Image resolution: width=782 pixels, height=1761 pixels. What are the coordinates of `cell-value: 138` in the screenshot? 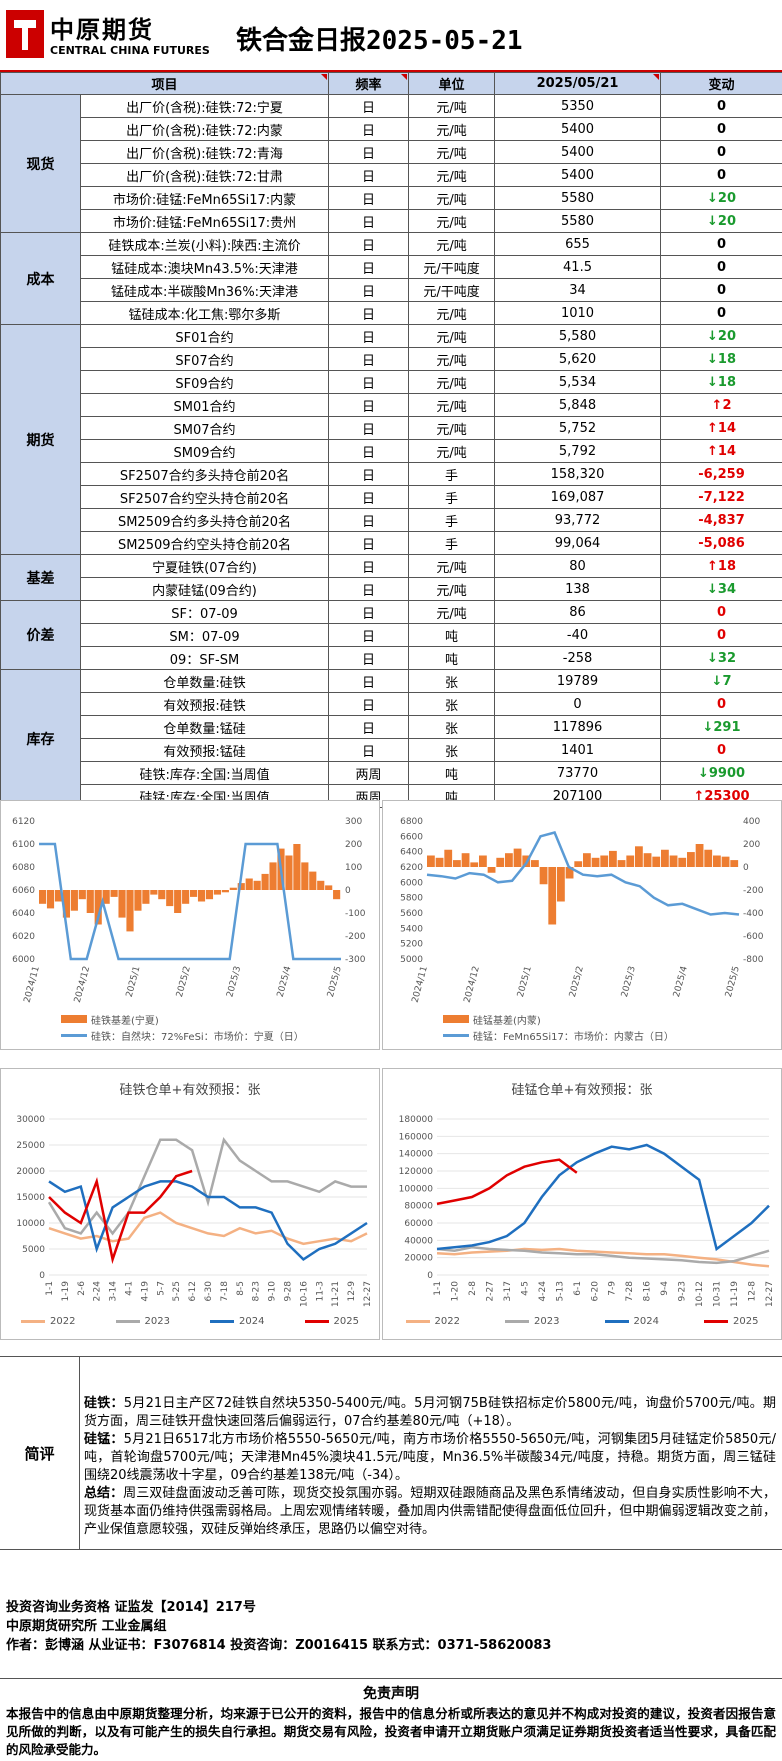 It's located at (578, 589).